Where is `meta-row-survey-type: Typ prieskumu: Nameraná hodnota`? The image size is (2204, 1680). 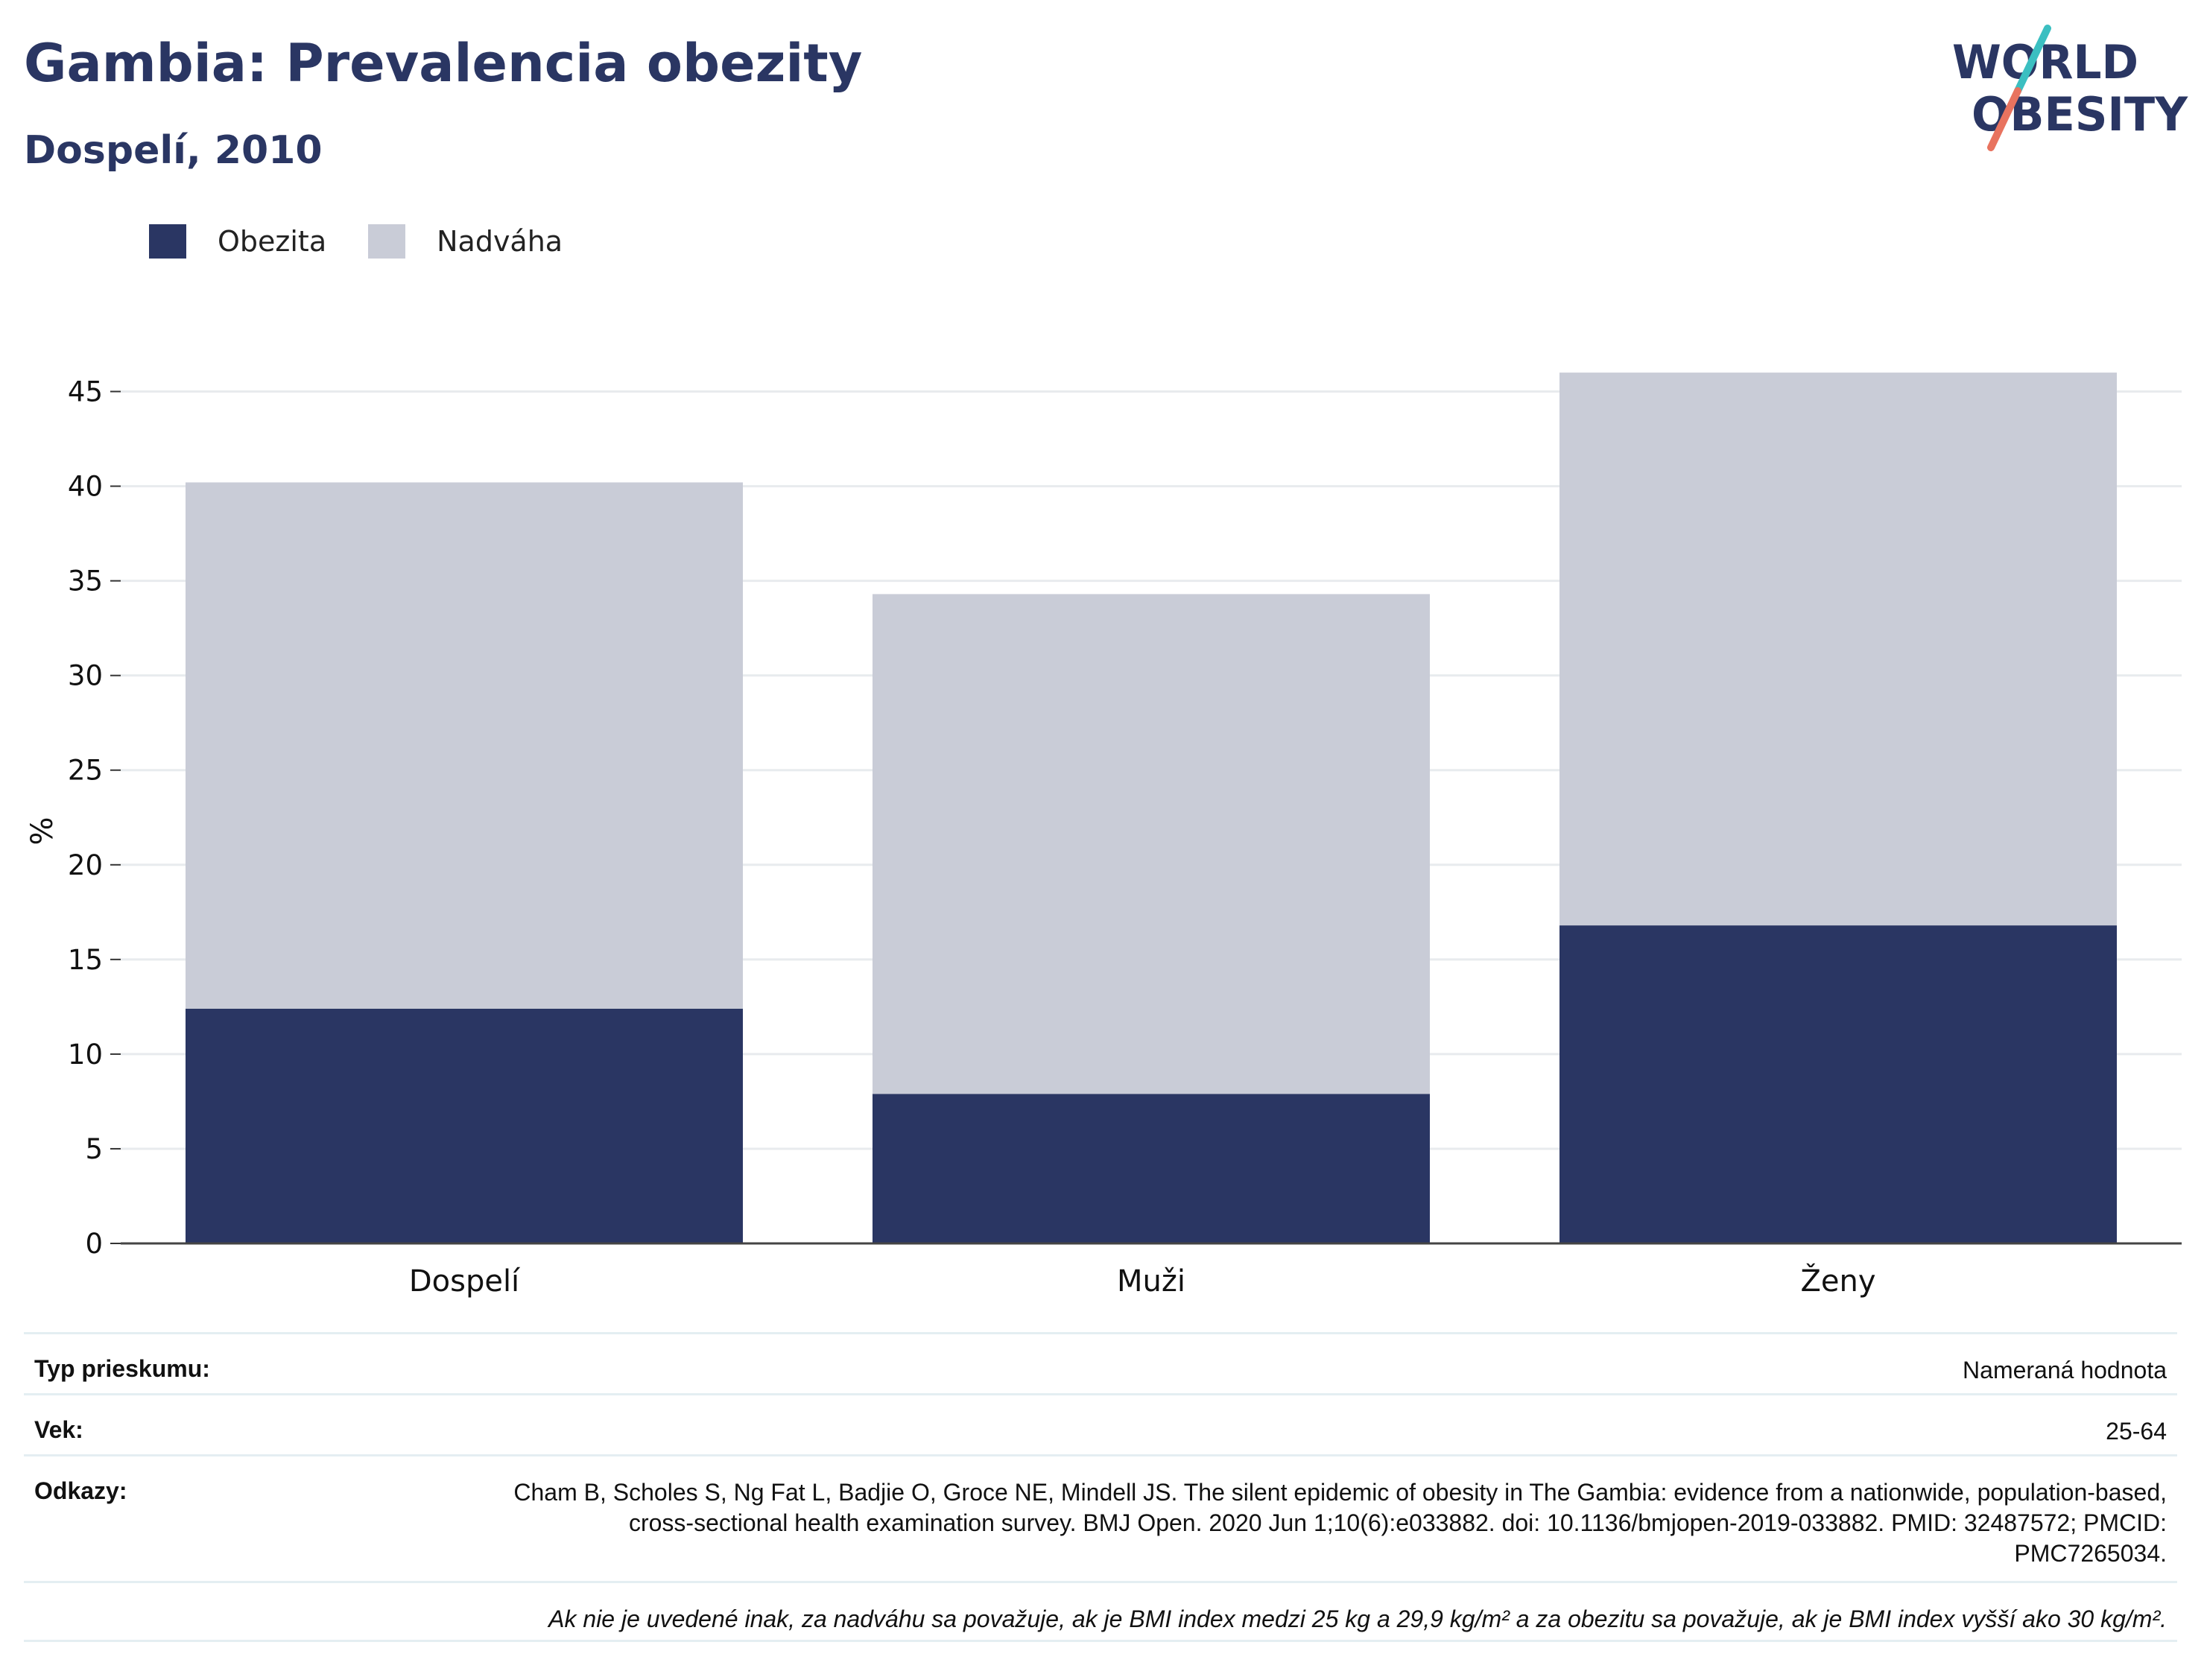 meta-row-survey-type: Typ prieskumu: Nameraná hodnota is located at coordinates (1100, 1362).